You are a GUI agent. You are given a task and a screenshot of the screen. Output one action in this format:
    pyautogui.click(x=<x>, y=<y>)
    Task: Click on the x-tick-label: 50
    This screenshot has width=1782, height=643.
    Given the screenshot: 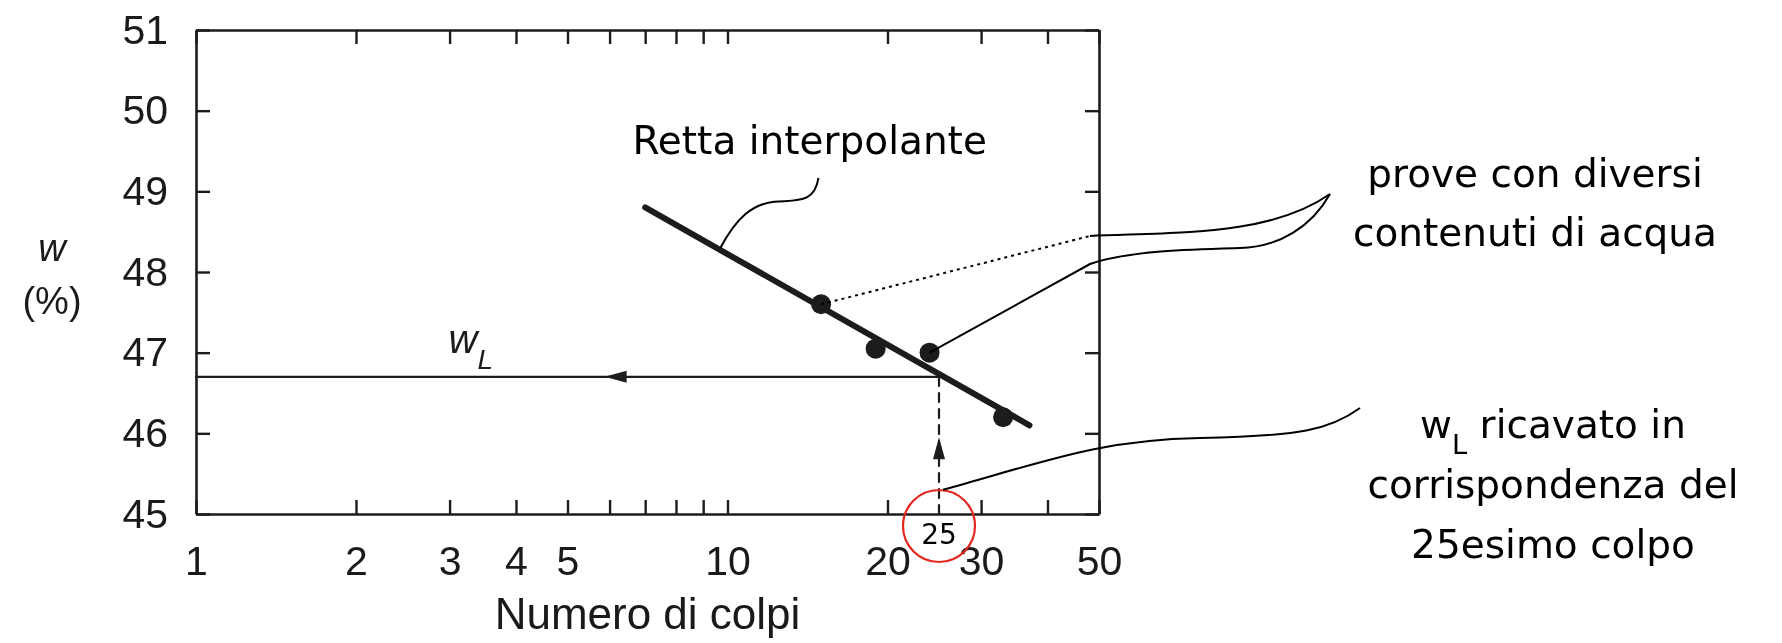 What is the action you would take?
    pyautogui.click(x=1099, y=561)
    